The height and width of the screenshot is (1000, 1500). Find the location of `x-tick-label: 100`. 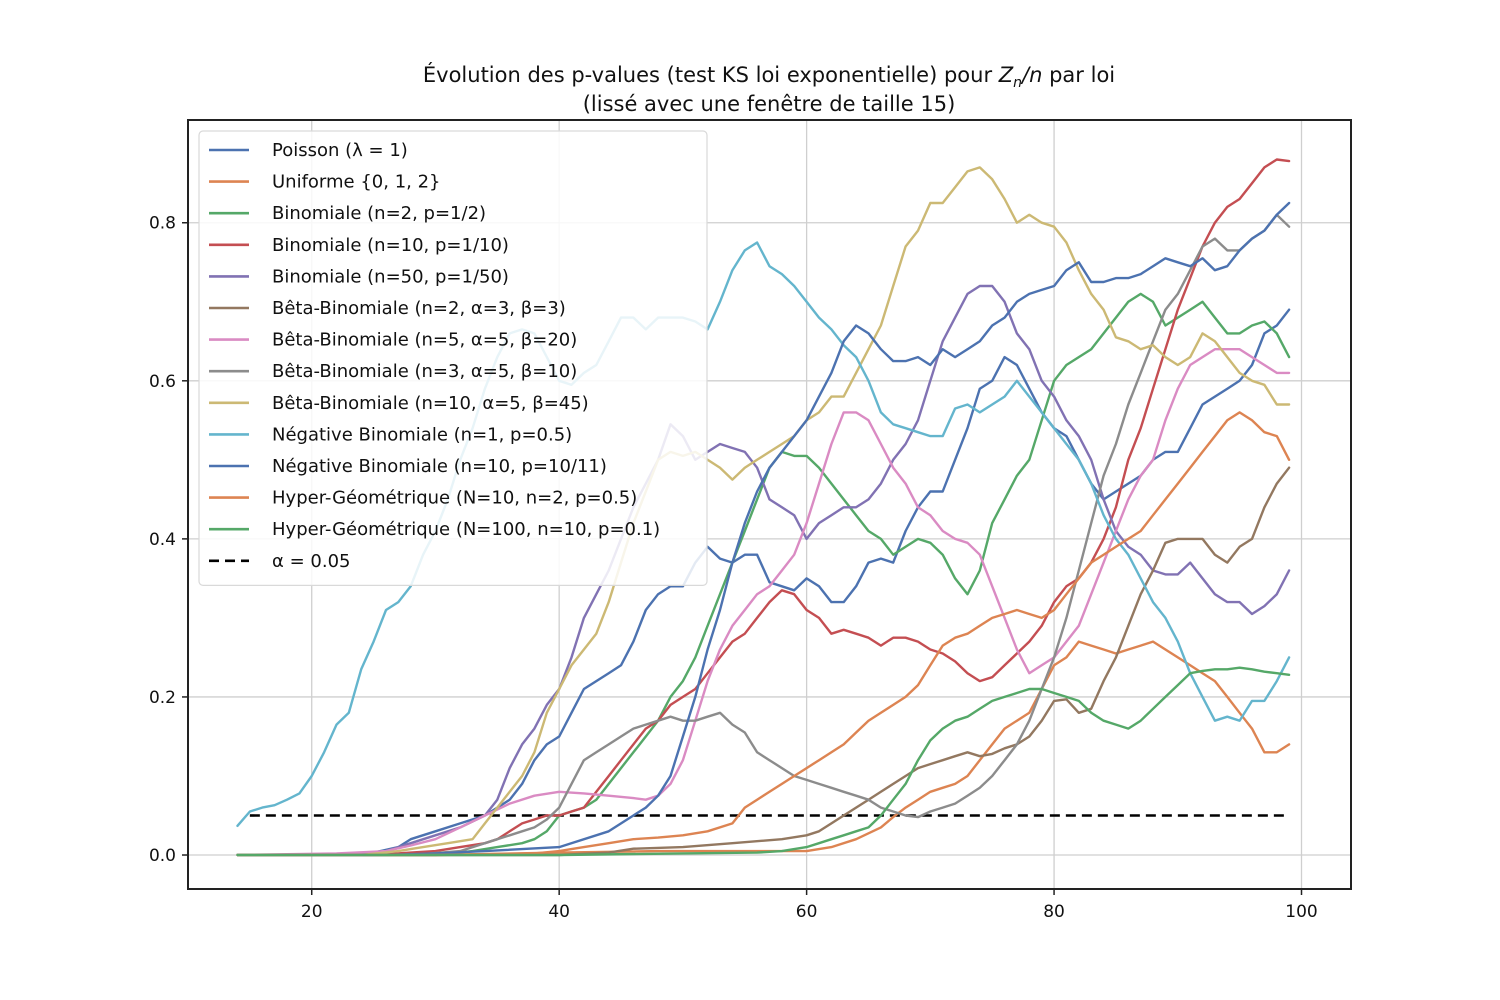

x-tick-label: 100 is located at coordinates (1301, 912).